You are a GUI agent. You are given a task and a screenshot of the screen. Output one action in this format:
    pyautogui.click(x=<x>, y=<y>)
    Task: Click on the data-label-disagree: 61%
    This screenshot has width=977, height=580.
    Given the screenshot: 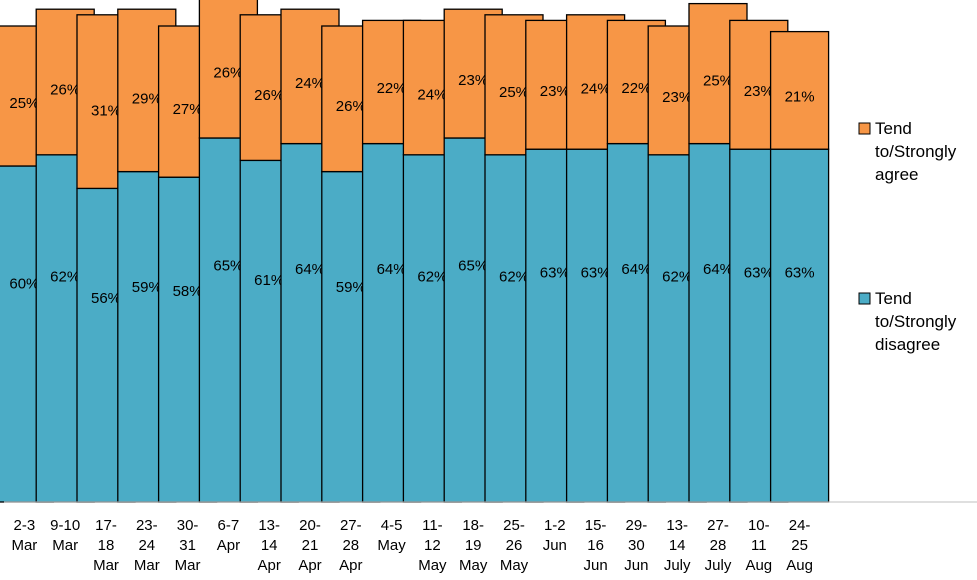 What is the action you would take?
    pyautogui.click(x=269, y=280)
    